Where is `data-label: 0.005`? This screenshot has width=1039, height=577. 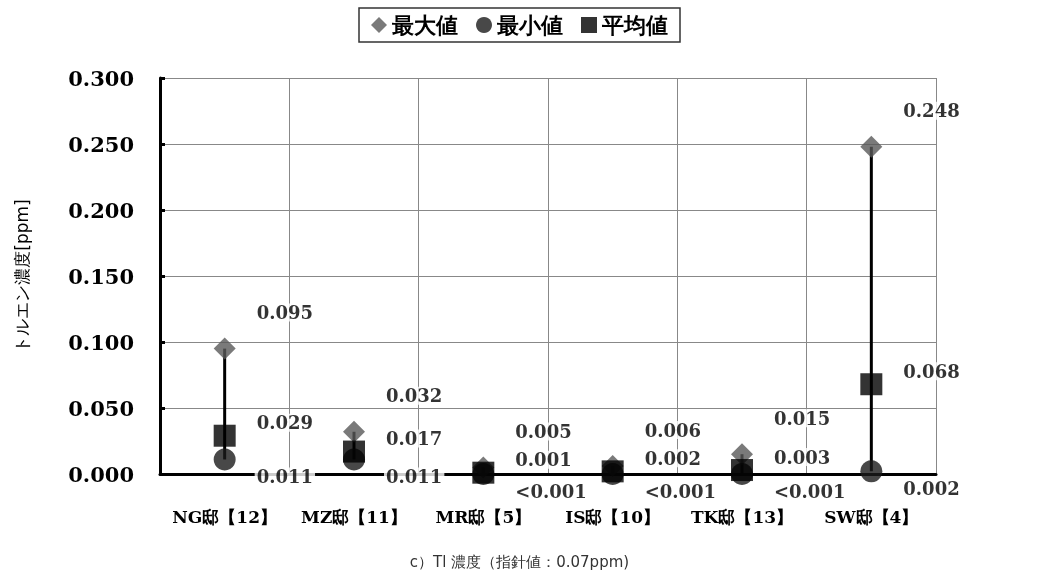
data-label: 0.005 is located at coordinates (543, 431).